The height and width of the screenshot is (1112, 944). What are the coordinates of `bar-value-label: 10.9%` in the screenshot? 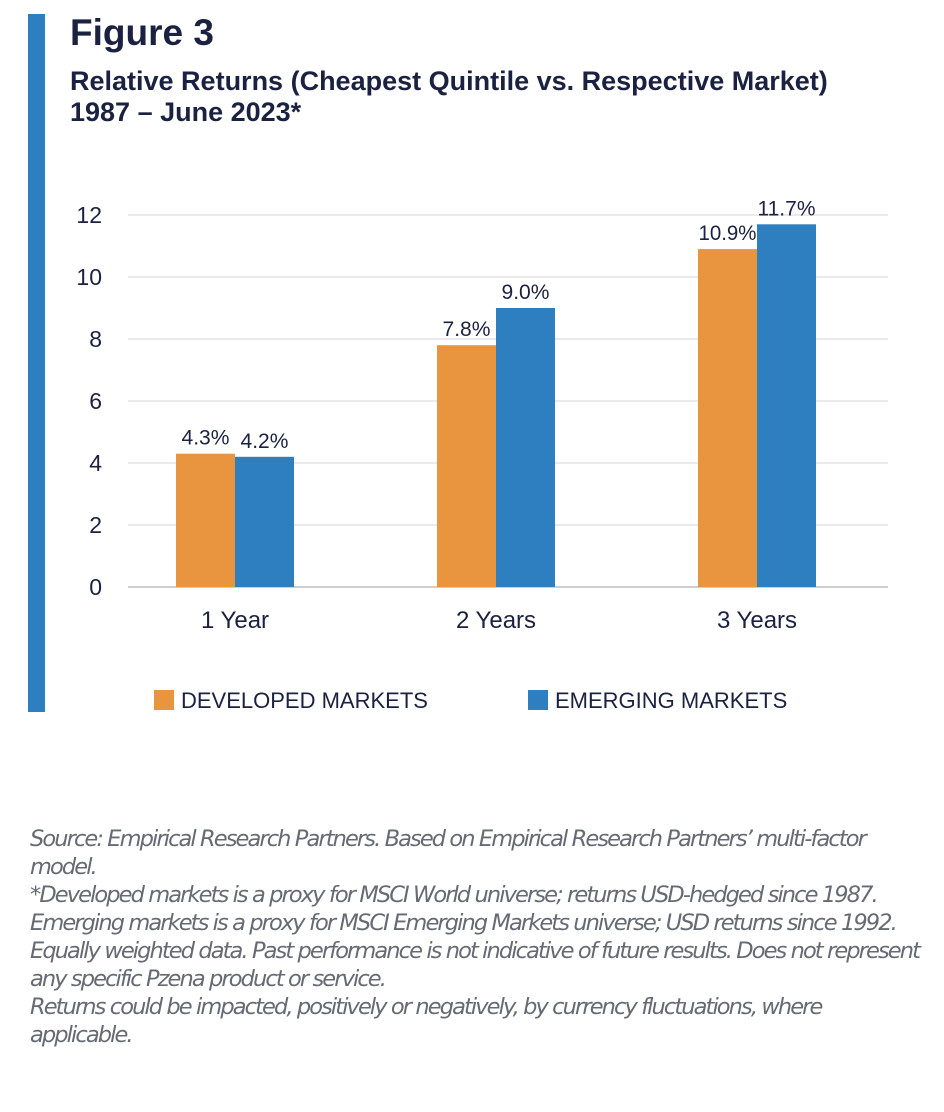 It's located at (728, 233).